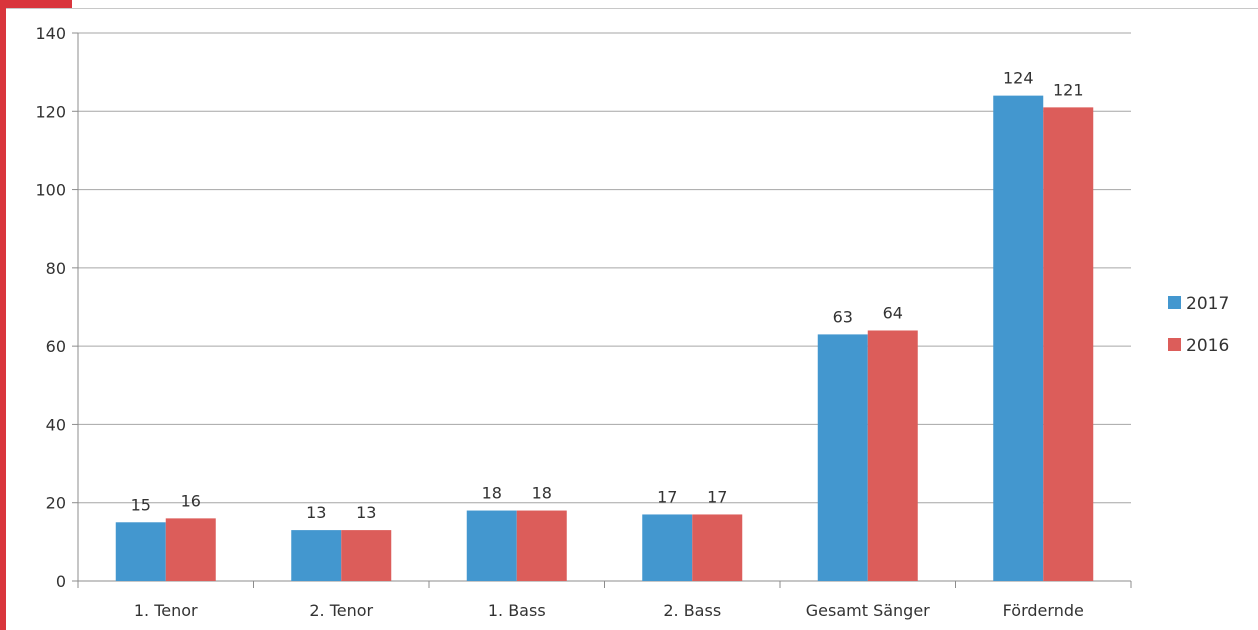 The image size is (1258, 630). Describe the element at coordinates (56, 424) in the screenshot. I see `y-tick-label: 40` at that location.